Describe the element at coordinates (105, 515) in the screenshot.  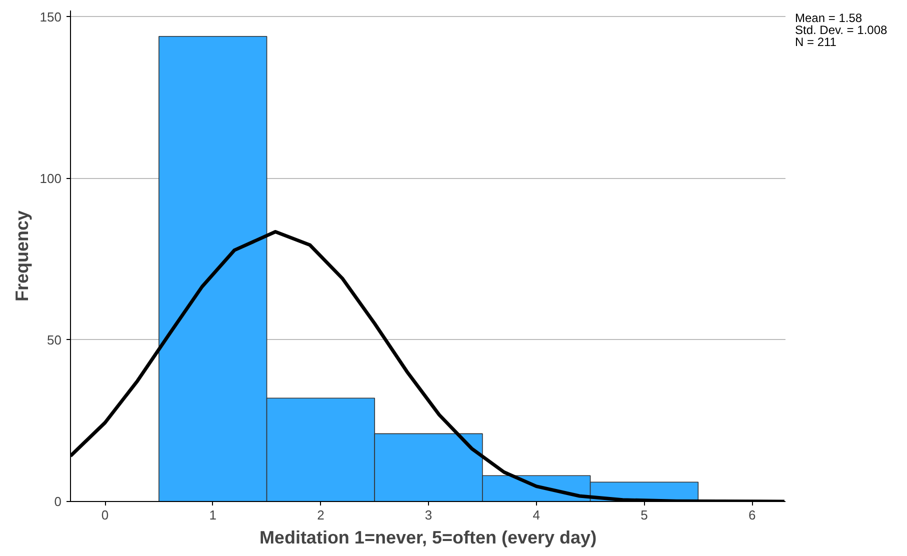
I see `x-tick-label: 0` at that location.